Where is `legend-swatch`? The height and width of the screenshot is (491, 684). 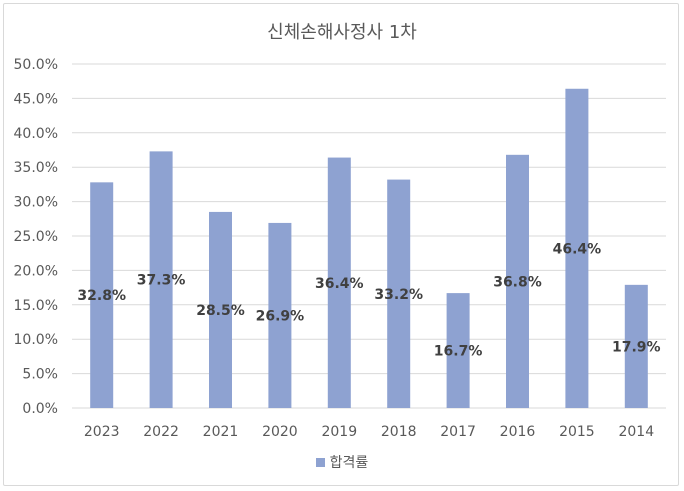 legend-swatch is located at coordinates (320, 462).